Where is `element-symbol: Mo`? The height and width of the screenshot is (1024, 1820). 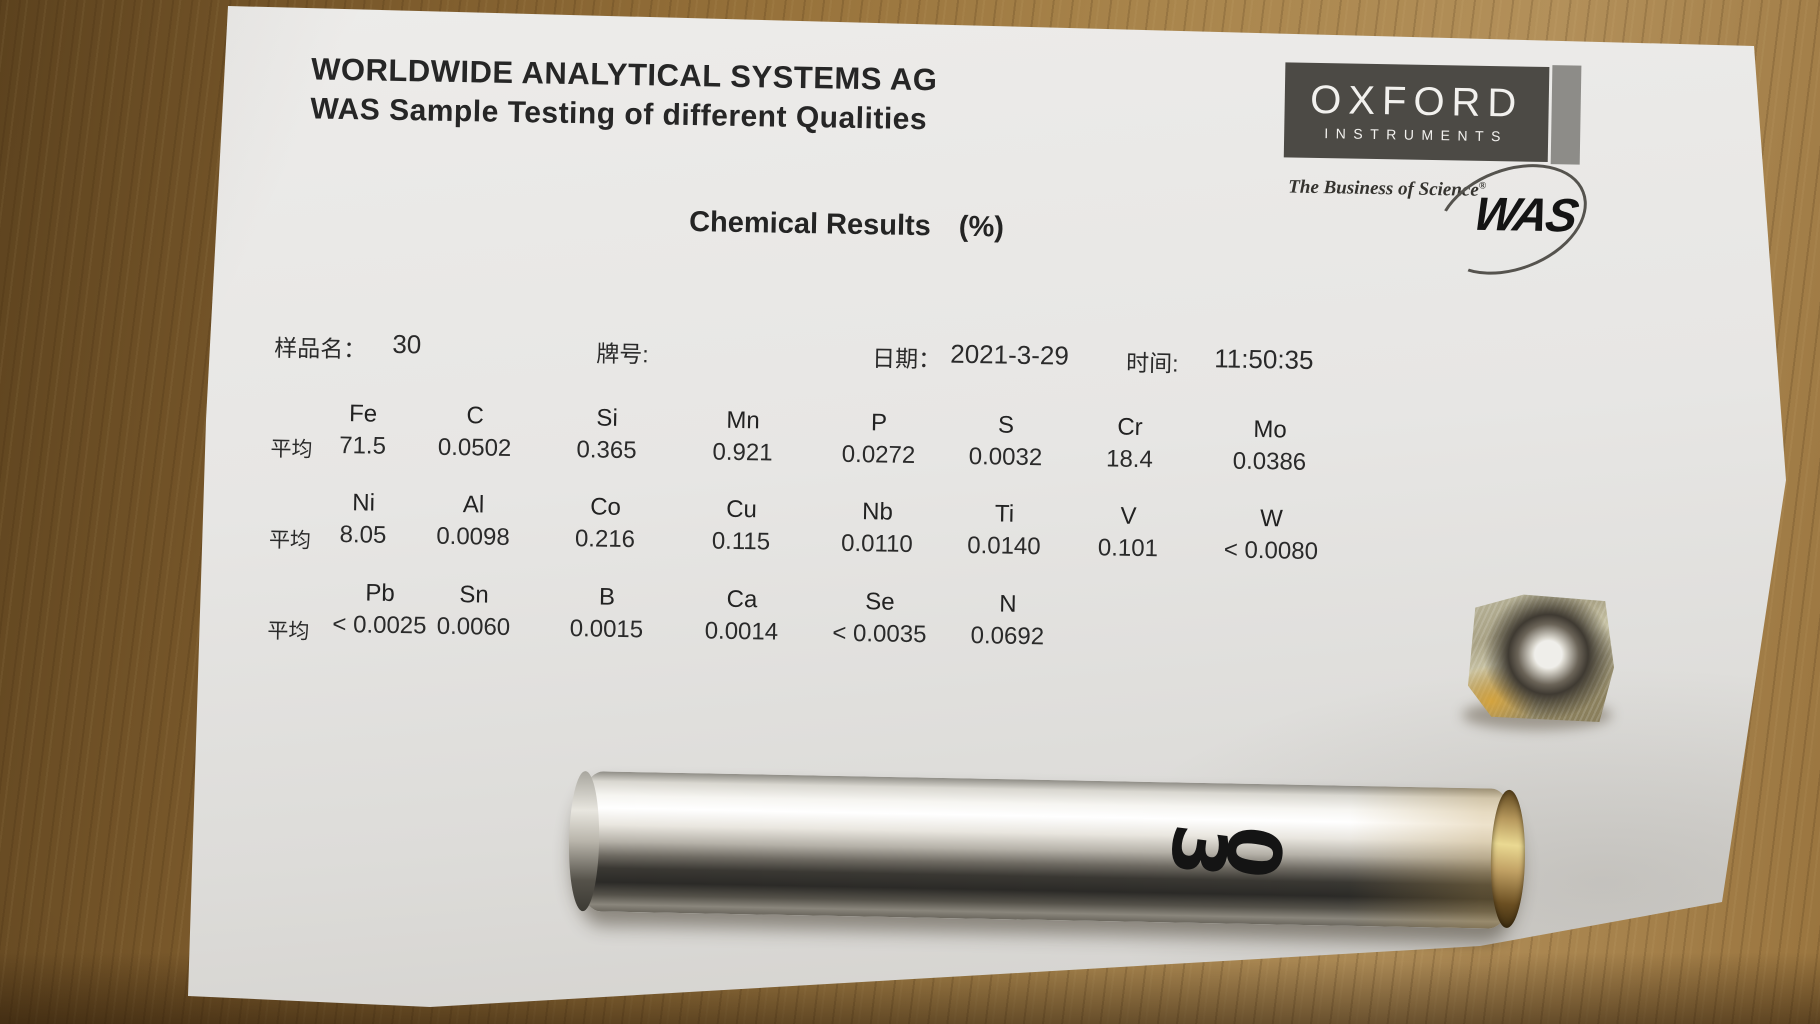 element-symbol: Mo is located at coordinates (1270, 429).